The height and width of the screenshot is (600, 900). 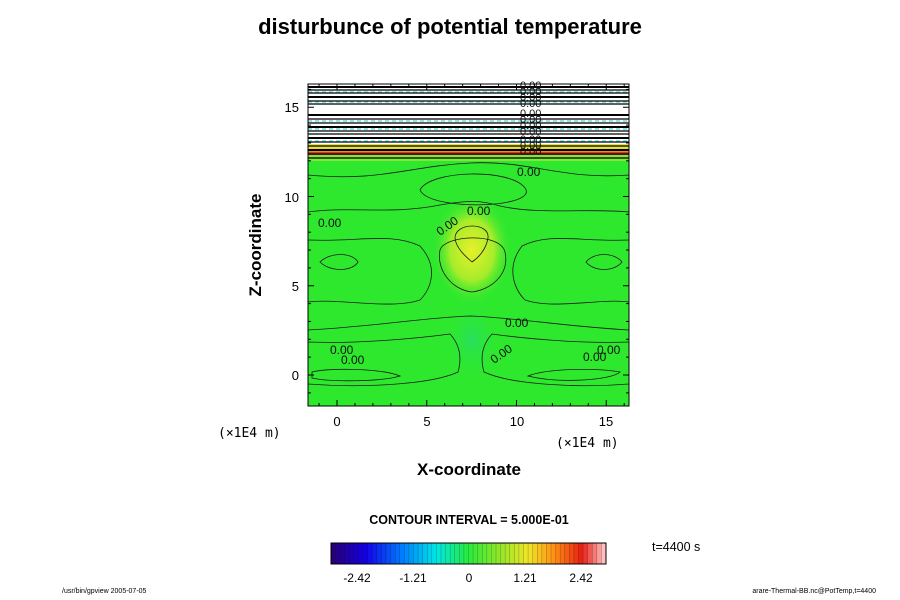 What do you see at coordinates (472, 340) in the screenshot?
I see `cool-region` at bounding box center [472, 340].